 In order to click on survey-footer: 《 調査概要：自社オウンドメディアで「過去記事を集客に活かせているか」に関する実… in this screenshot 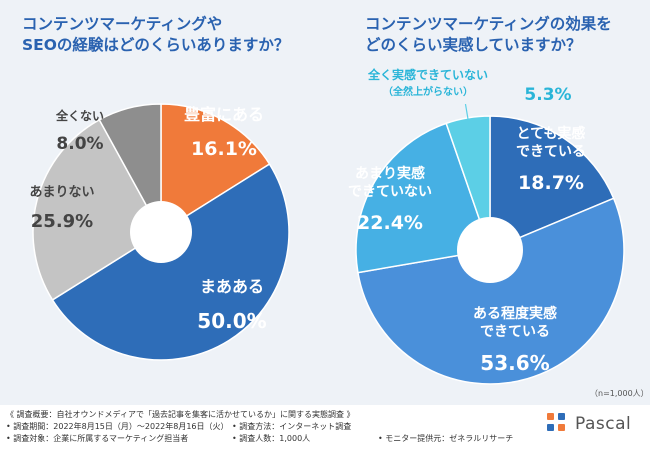, I will do `click(325, 427)`.